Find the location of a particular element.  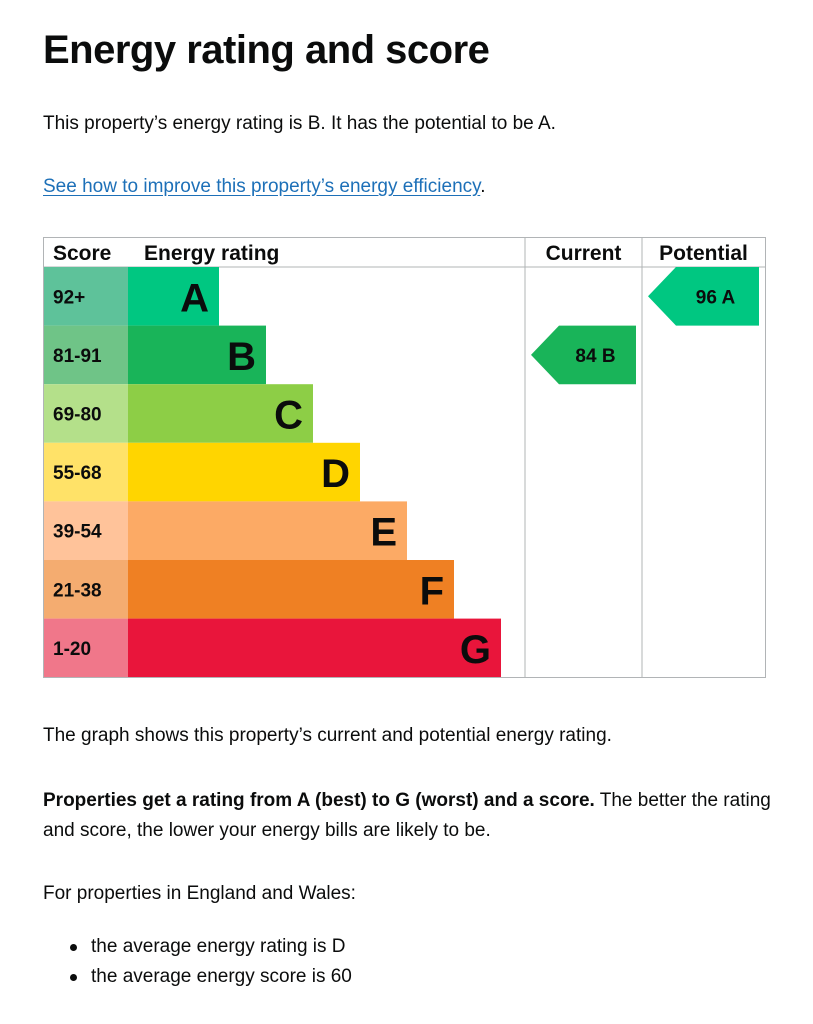

rating-bar-a is located at coordinates (173, 296).